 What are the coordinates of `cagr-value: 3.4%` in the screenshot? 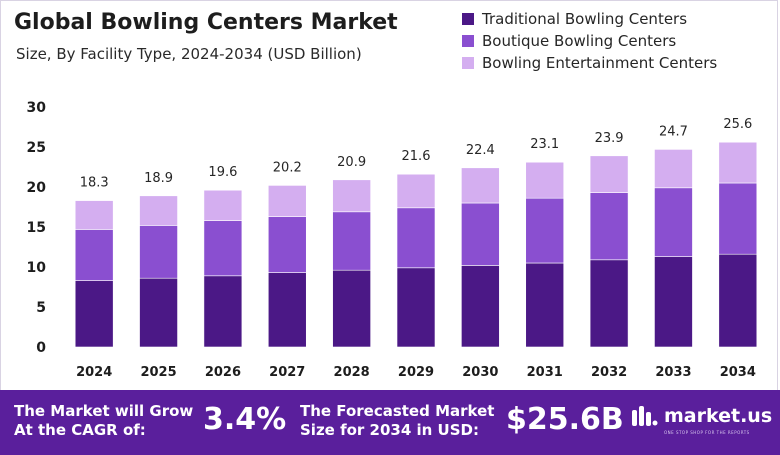 It's located at (245, 419).